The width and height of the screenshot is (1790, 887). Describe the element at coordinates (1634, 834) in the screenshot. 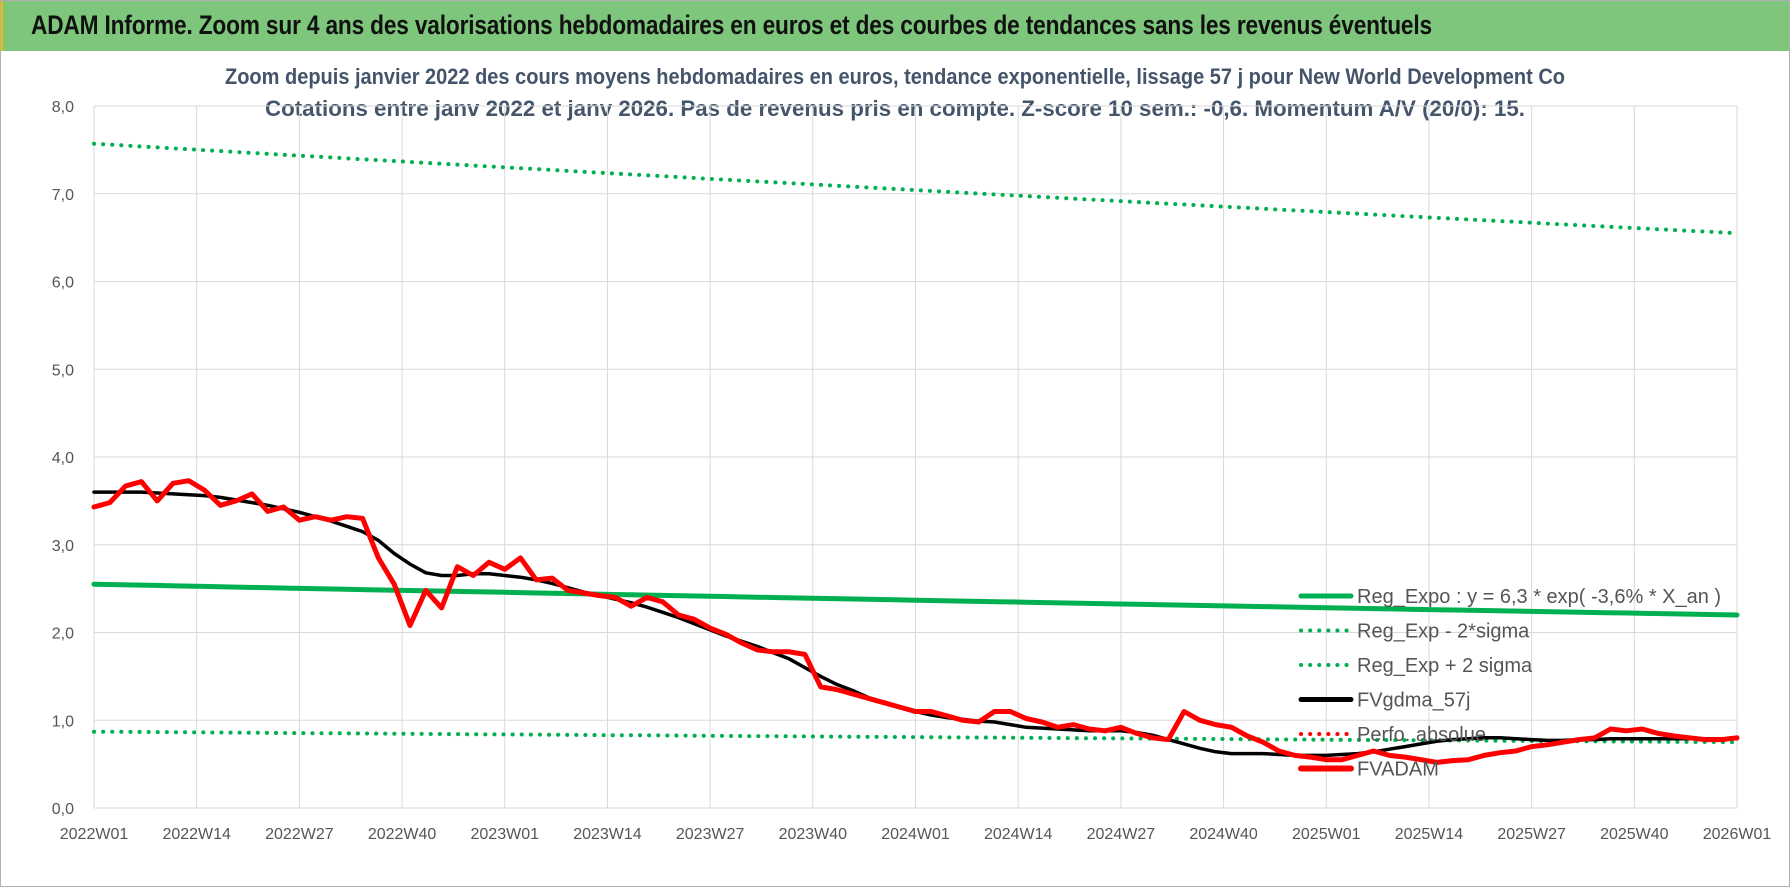

I see `x-tick-label: 2025W40` at that location.